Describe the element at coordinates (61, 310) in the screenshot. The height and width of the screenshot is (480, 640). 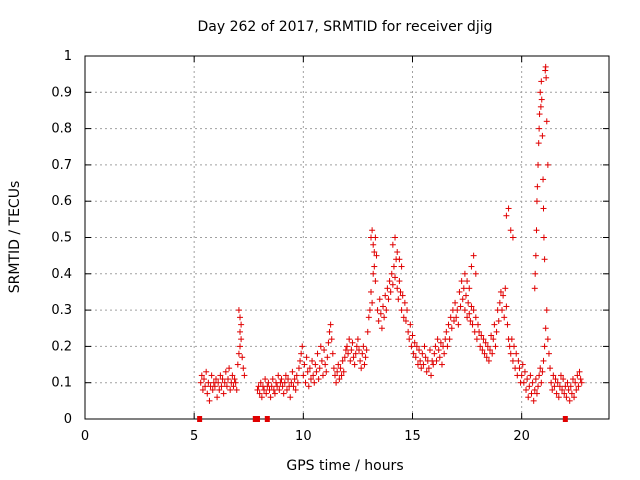
I see `y-tick-label: 0.3` at that location.